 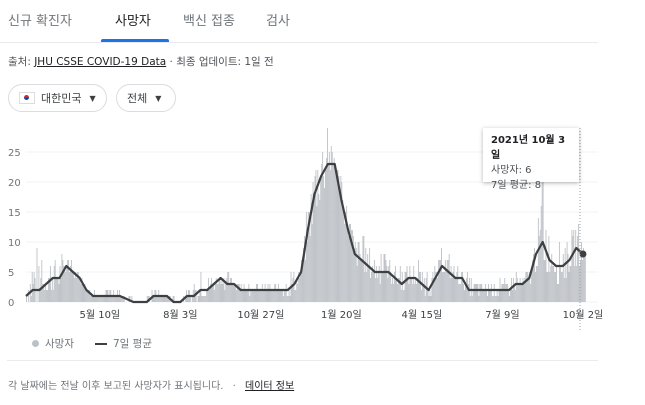 What do you see at coordinates (14, 213) in the screenshot?
I see `y-tick-label: 15` at bounding box center [14, 213].